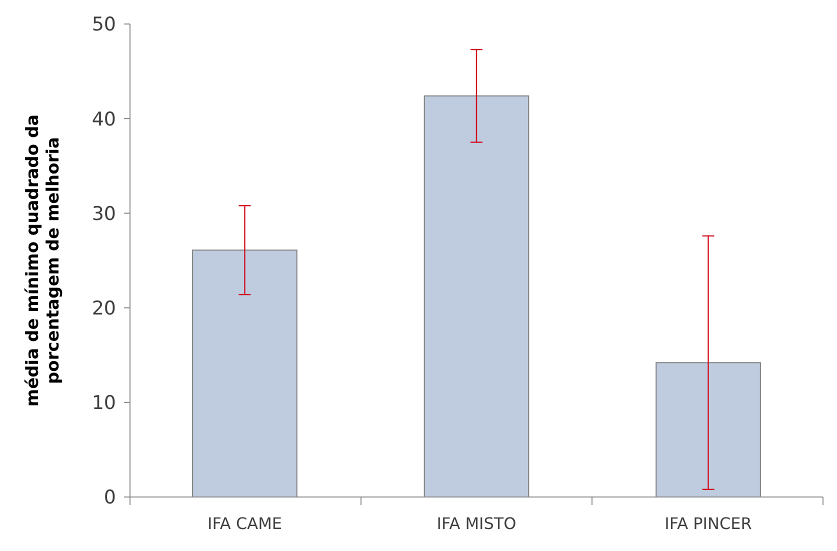 The height and width of the screenshot is (551, 837). I want to click on x-tick-label: IFA PINCER, so click(708, 523).